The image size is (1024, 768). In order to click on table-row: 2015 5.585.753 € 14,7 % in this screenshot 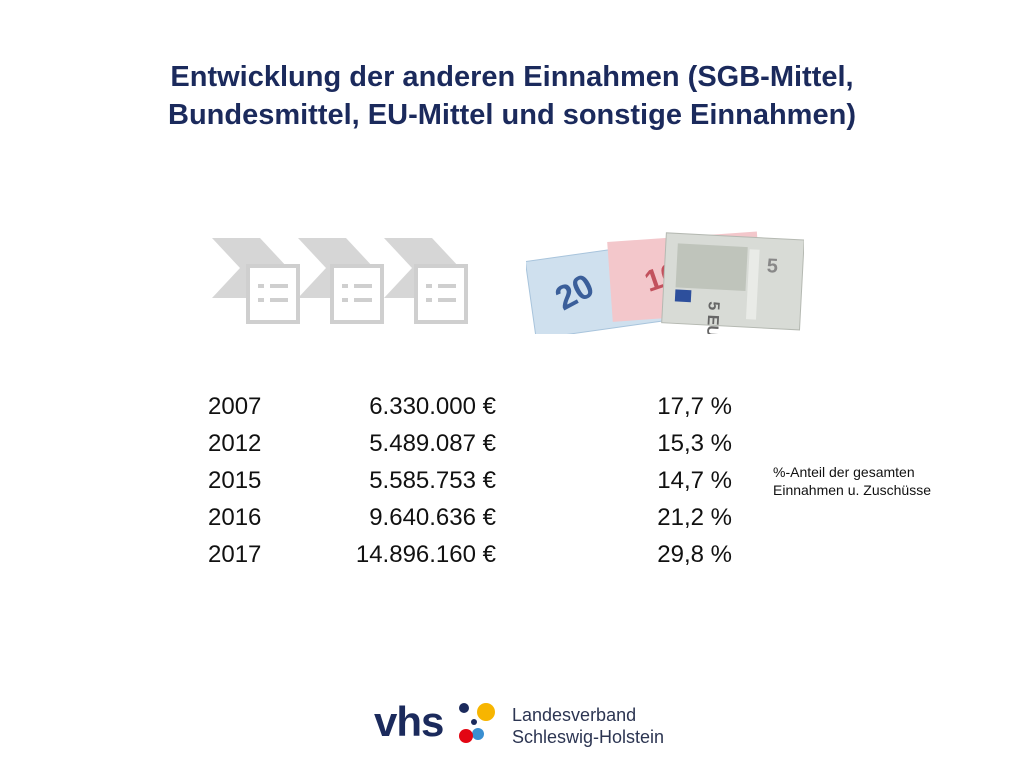, I will do `click(464, 480)`.